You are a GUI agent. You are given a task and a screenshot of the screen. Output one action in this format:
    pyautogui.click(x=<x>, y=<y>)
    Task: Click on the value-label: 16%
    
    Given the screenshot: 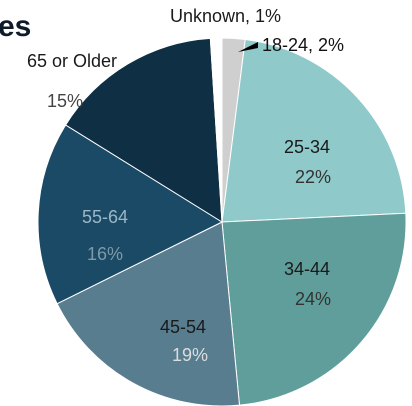 What is the action you would take?
    pyautogui.click(x=105, y=254)
    